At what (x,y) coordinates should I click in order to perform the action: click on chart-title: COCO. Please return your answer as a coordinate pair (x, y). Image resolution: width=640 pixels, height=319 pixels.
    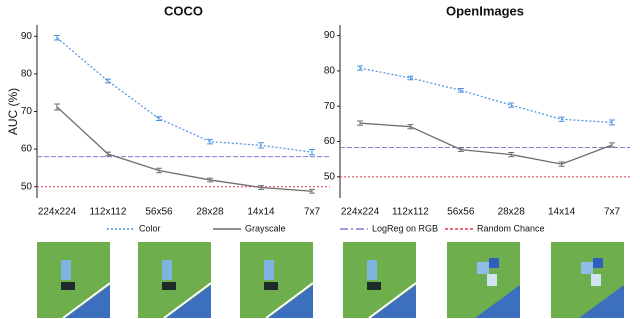
    Looking at the image, I should click on (183, 10).